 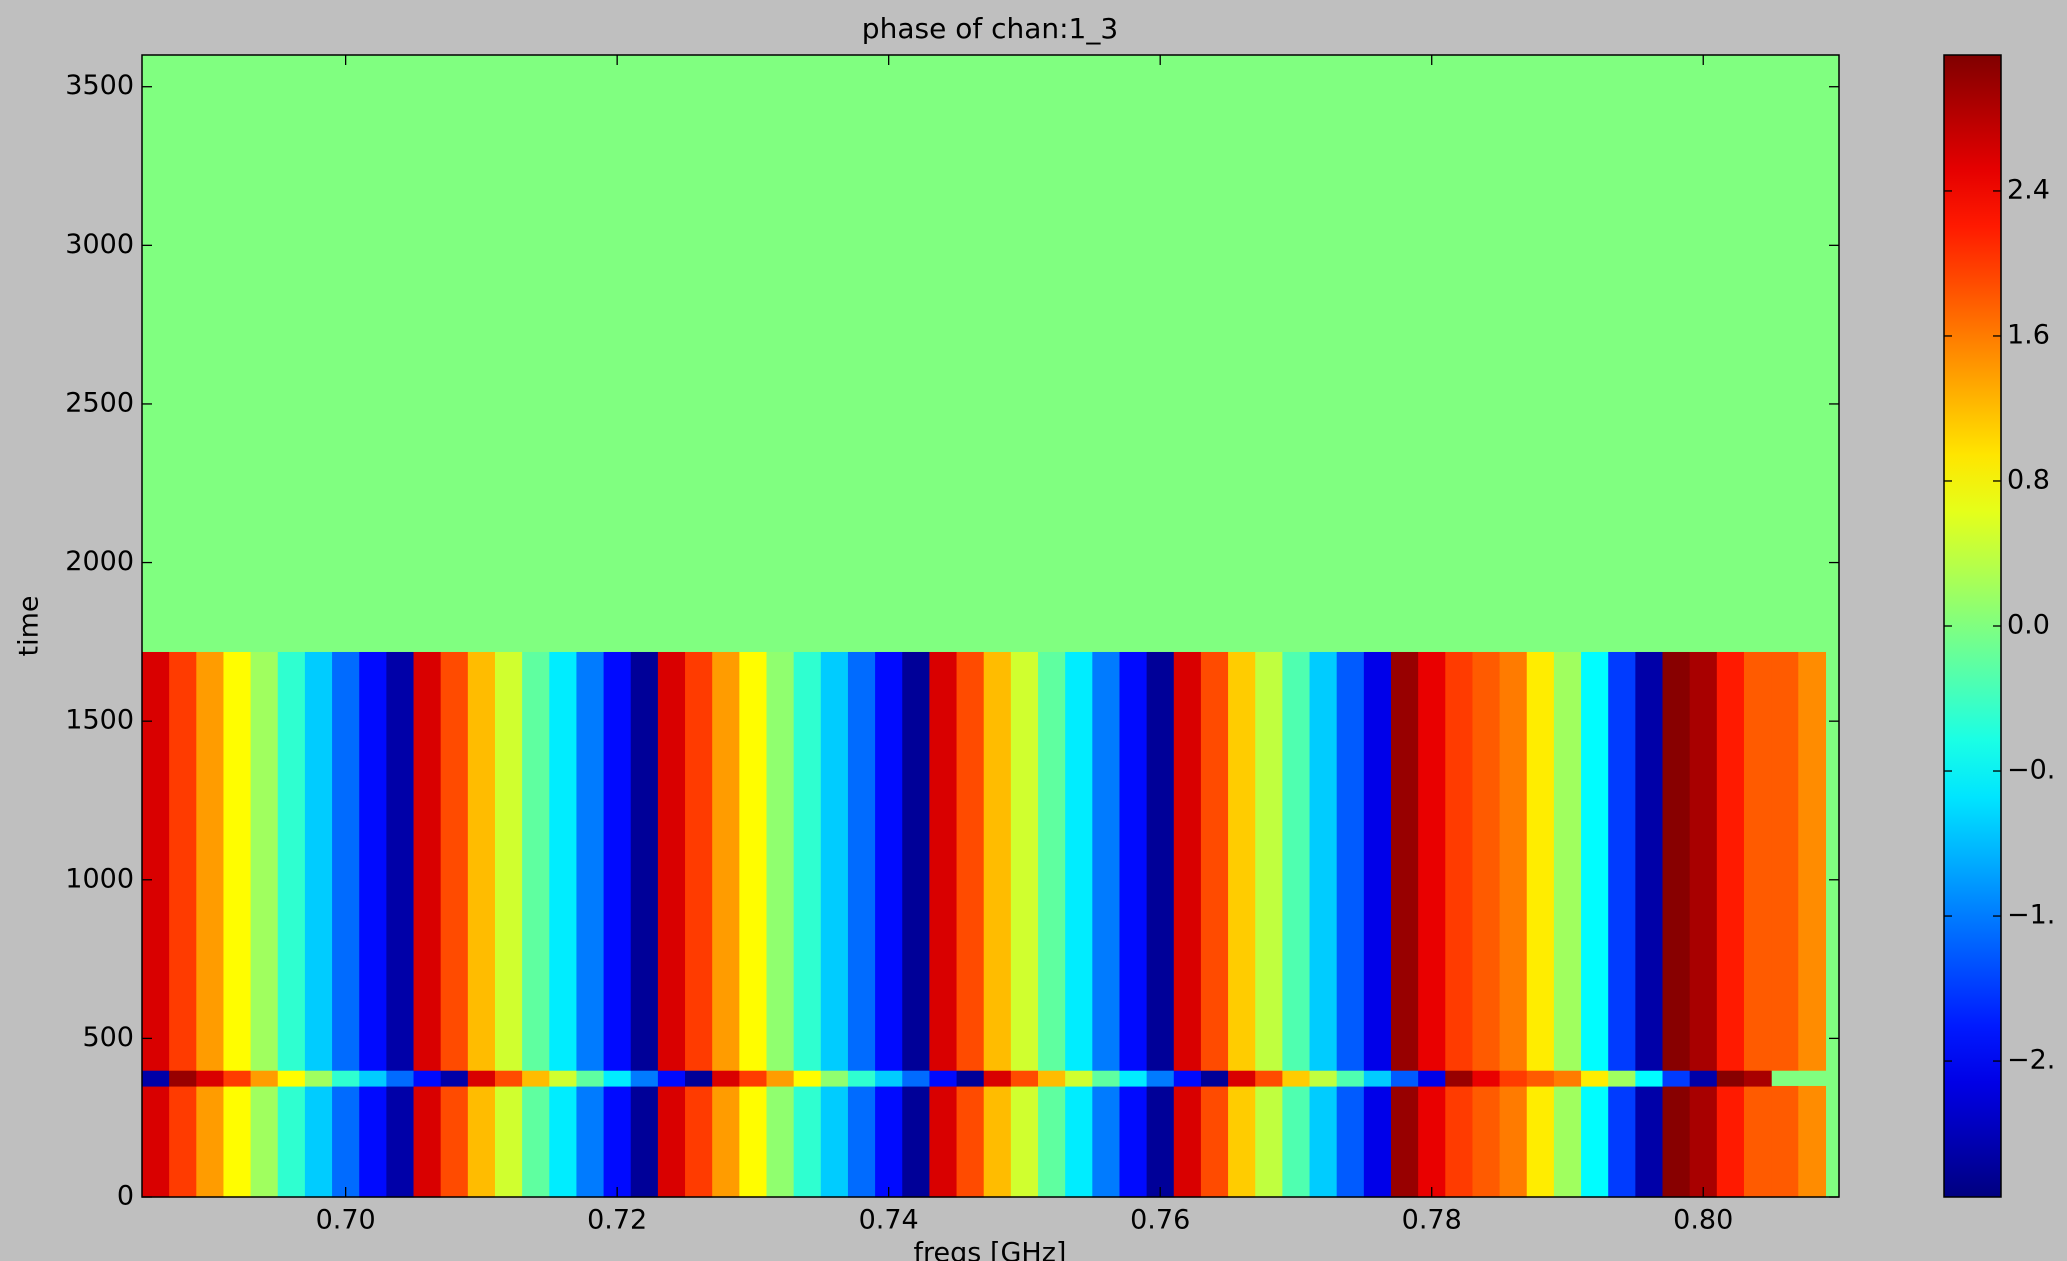 What do you see at coordinates (99, 85) in the screenshot?
I see `y-tick-label: 3500` at bounding box center [99, 85].